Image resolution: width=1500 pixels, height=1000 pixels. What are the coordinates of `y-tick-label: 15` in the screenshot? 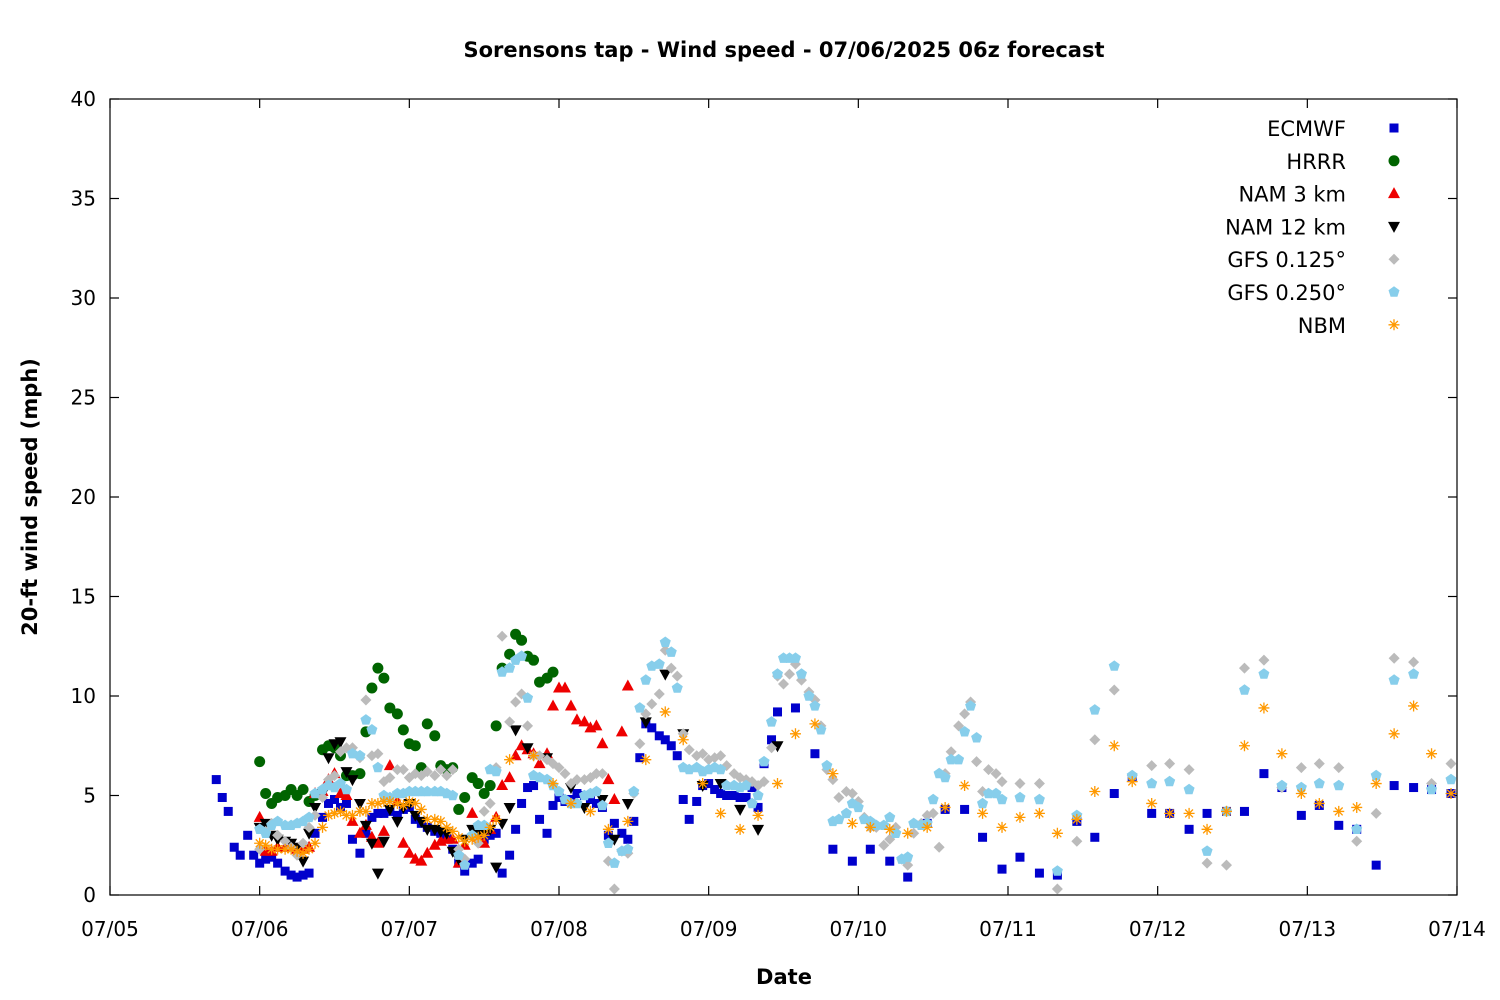 It's located at (83, 597).